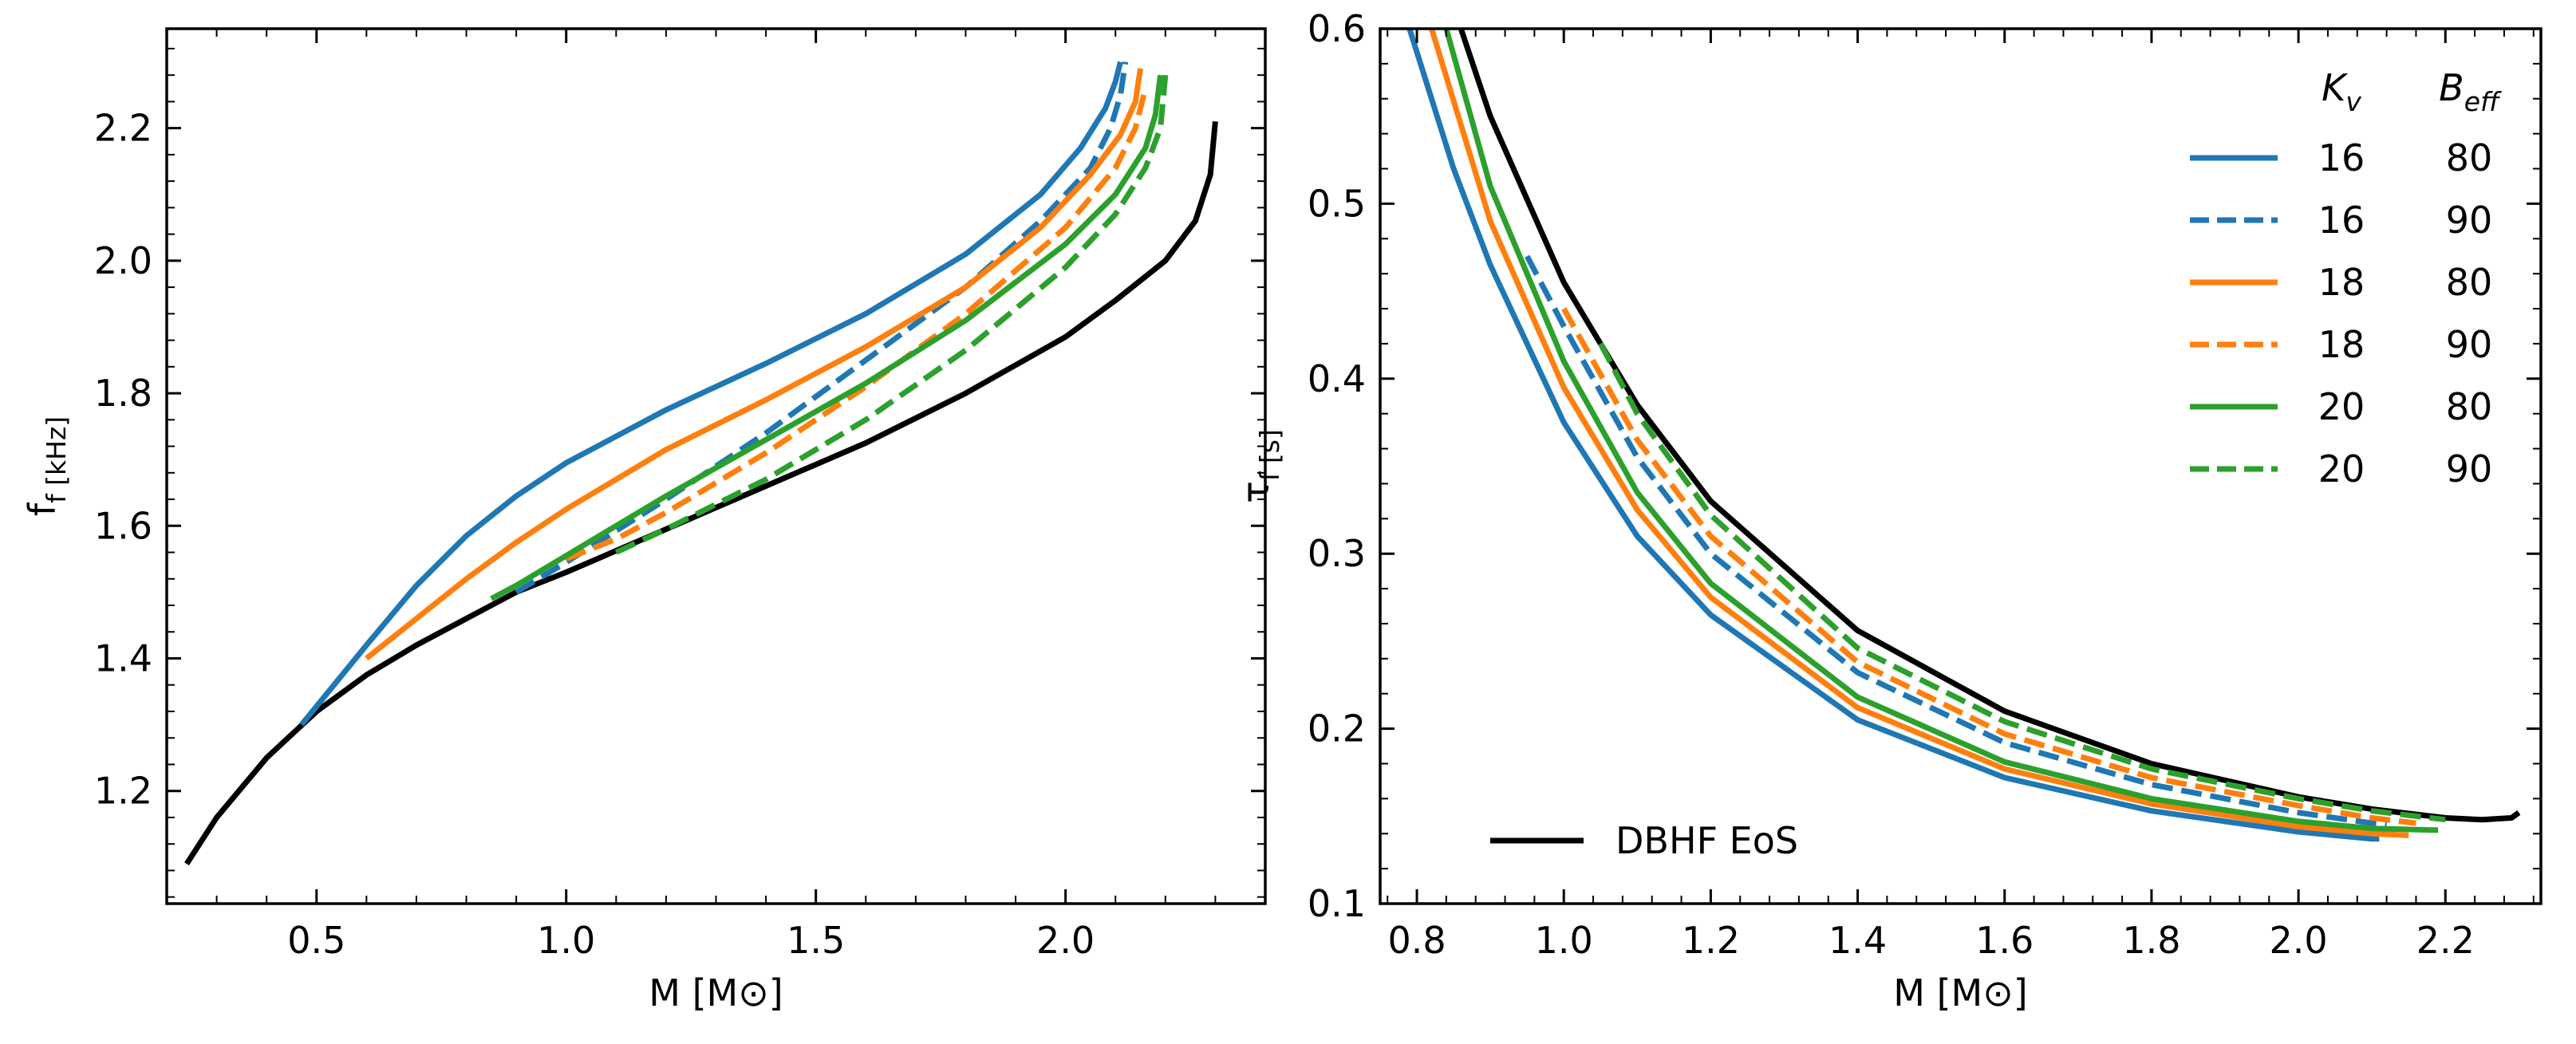  I want to click on legend-kv-4: 20, so click(2342, 406).